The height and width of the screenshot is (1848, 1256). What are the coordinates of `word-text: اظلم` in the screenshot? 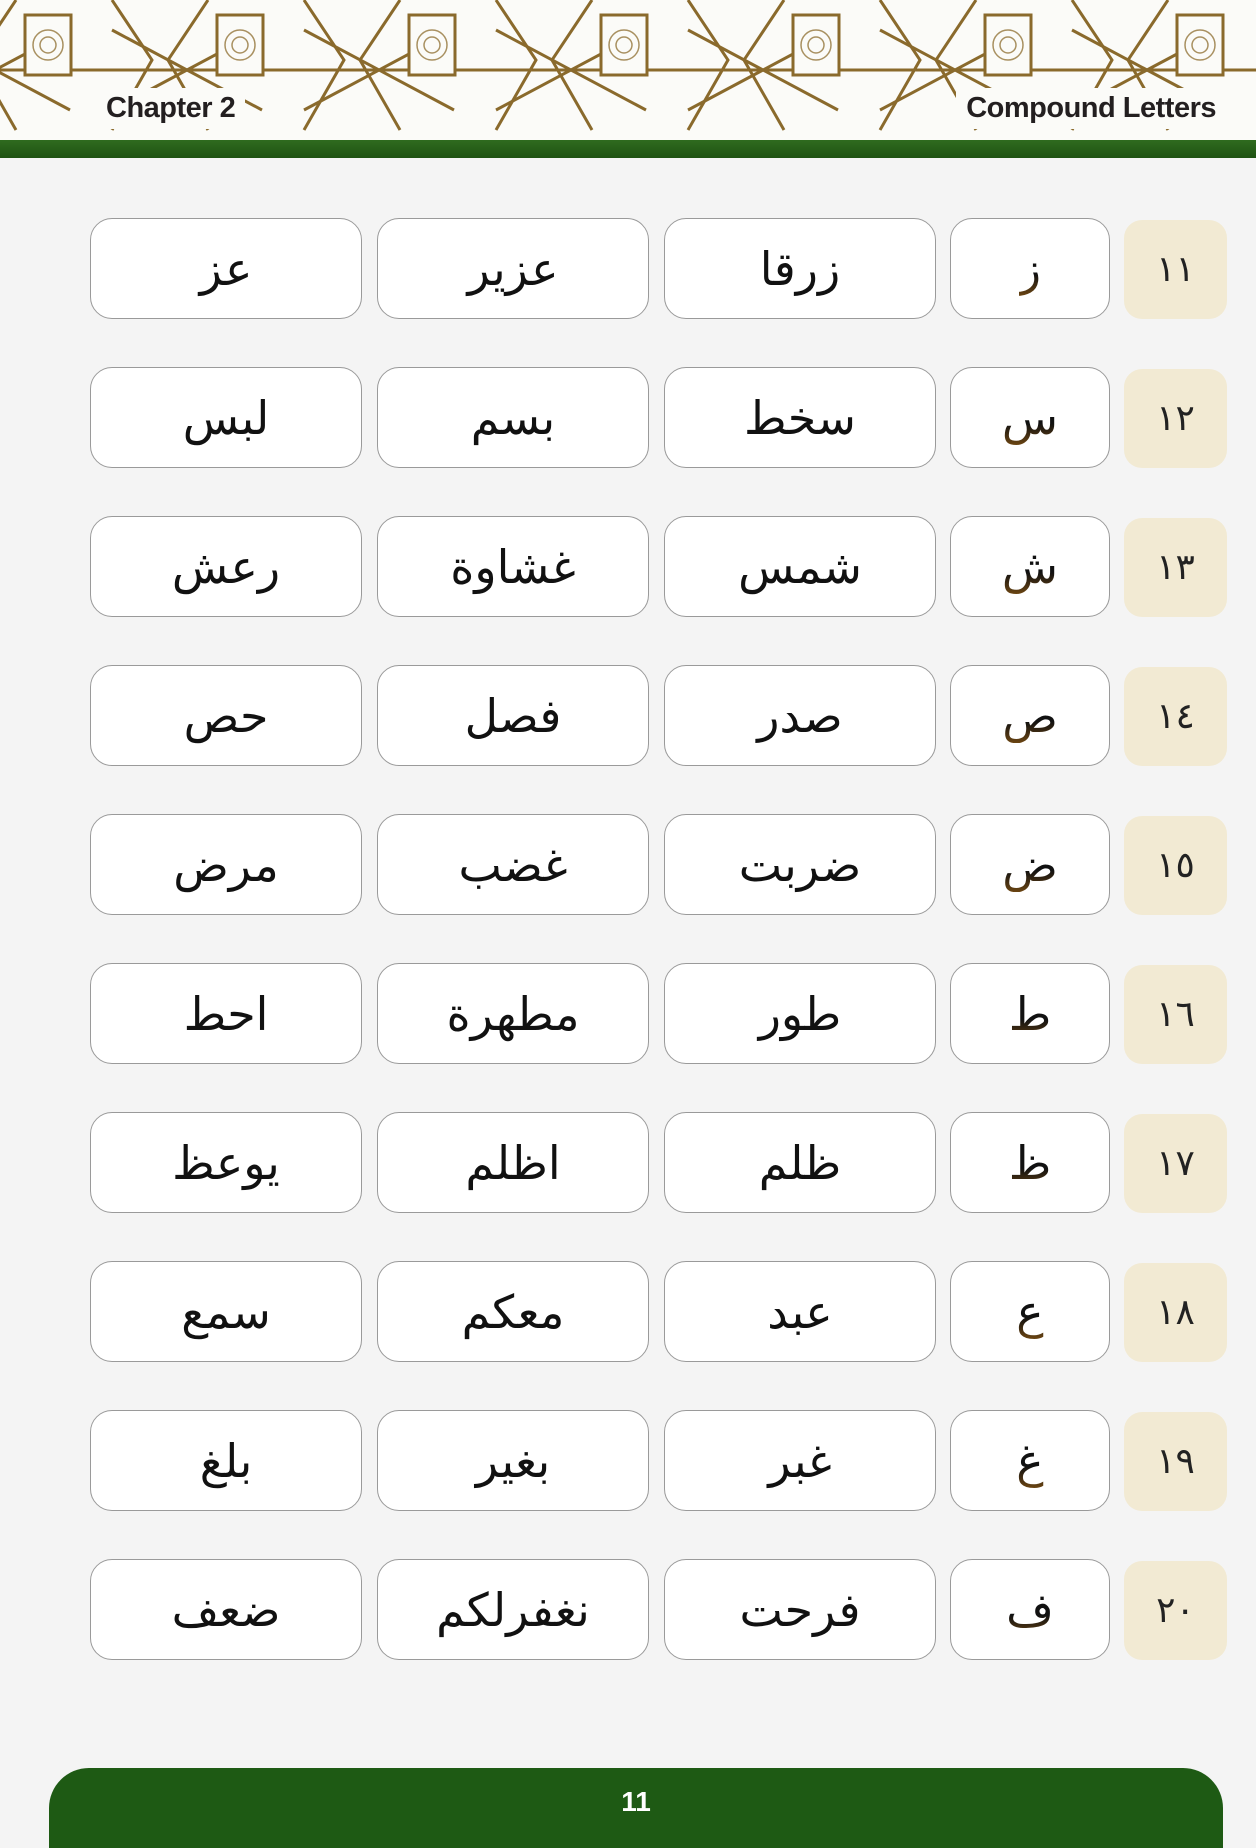 It's located at (513, 1162).